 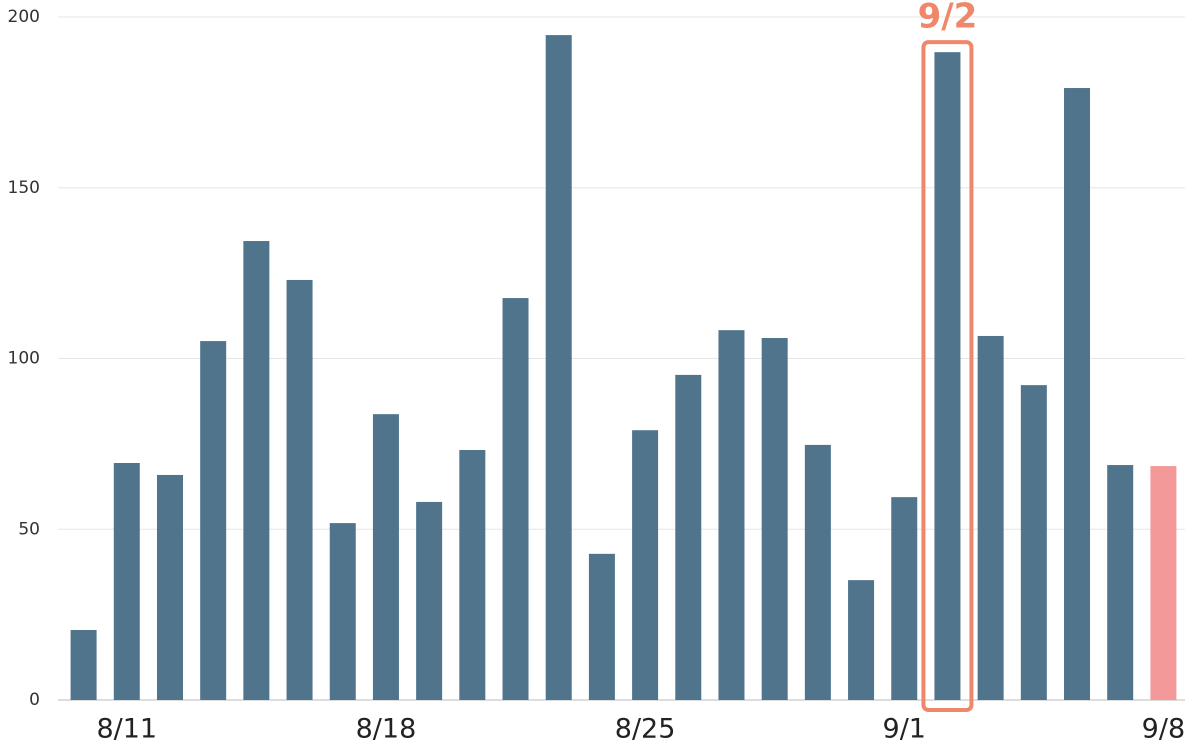 I want to click on x-tick-label: 9/1, so click(x=904, y=729).